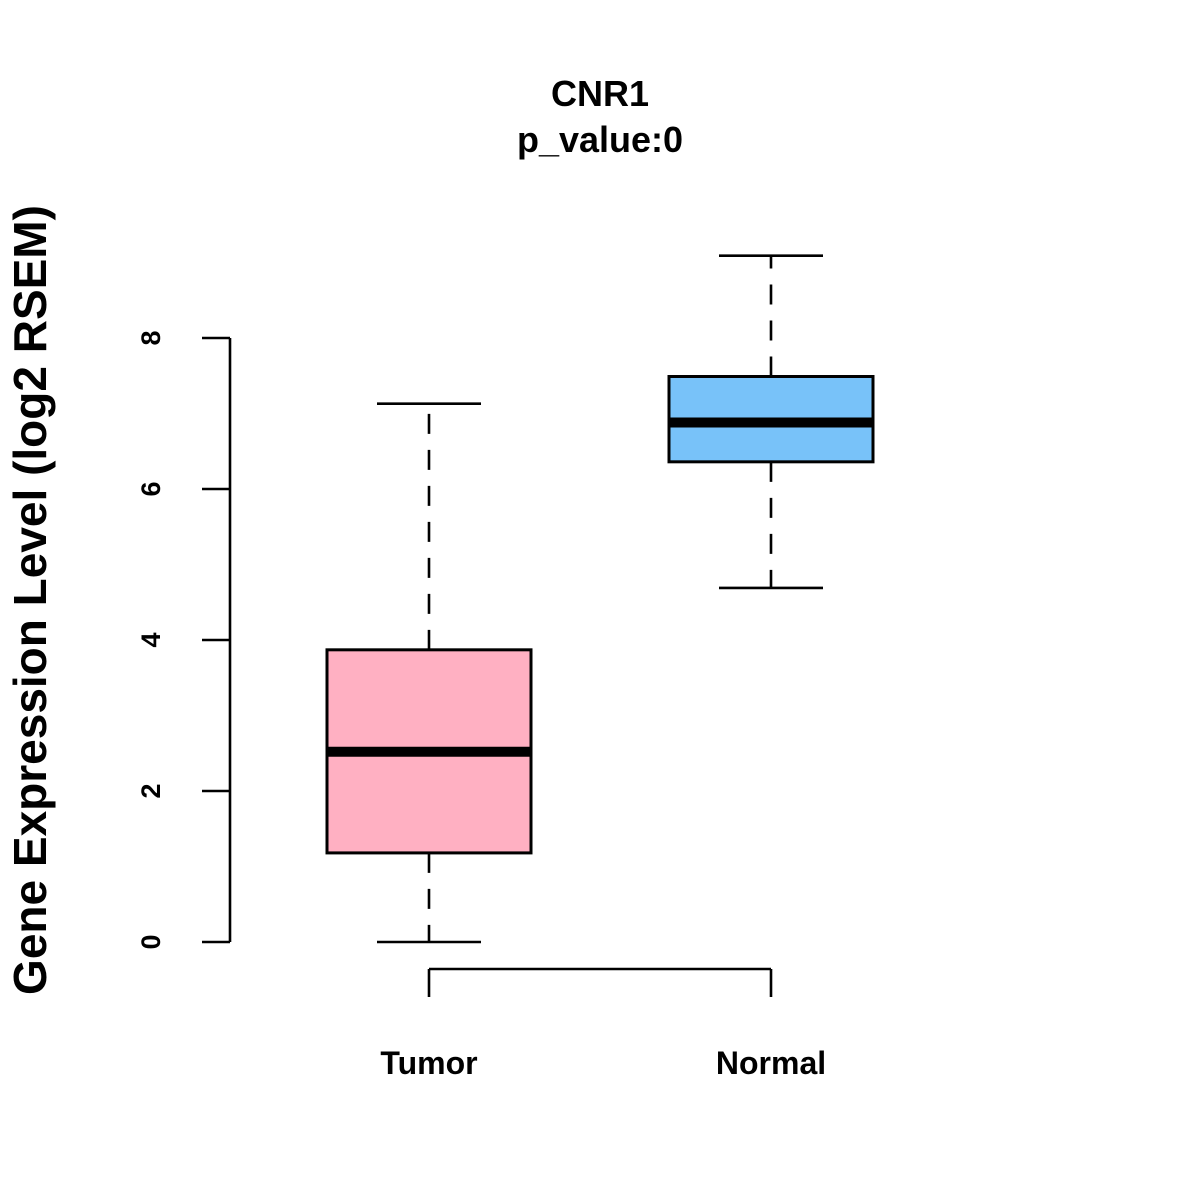 Image resolution: width=1200 pixels, height=1200 pixels. Describe the element at coordinates (184, 640) in the screenshot. I see `y-axis: 0 2 4 6 8` at that location.